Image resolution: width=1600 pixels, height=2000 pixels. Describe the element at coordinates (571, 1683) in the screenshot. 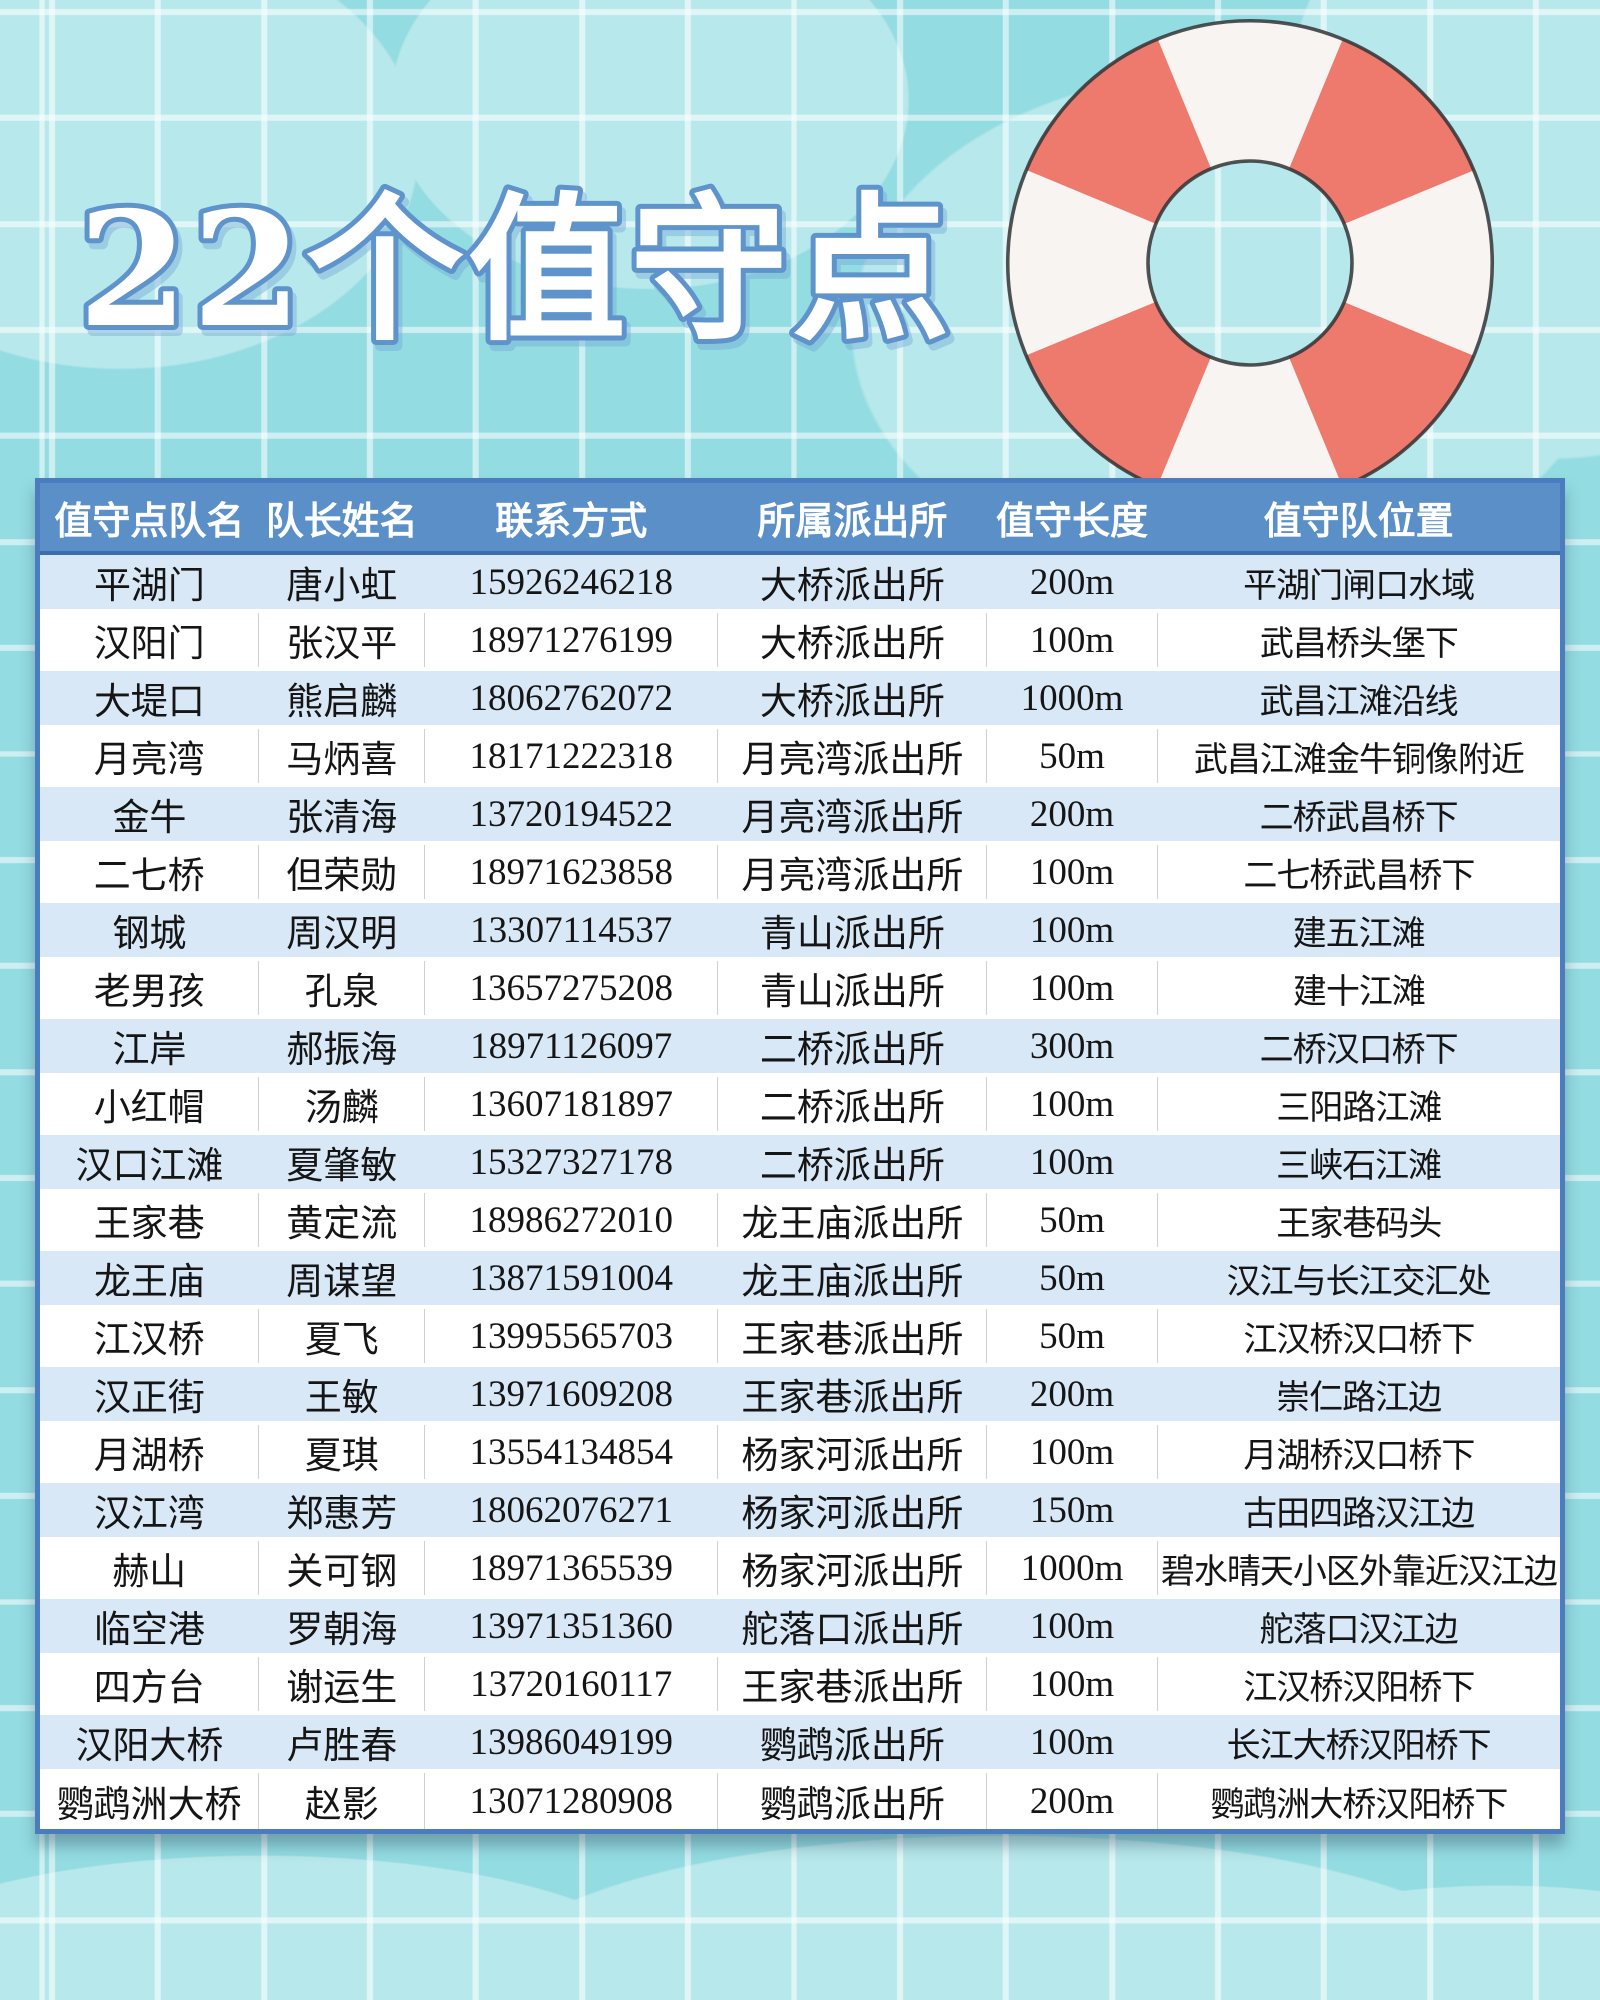

I see `cell-phone-number: 13720160117` at that location.